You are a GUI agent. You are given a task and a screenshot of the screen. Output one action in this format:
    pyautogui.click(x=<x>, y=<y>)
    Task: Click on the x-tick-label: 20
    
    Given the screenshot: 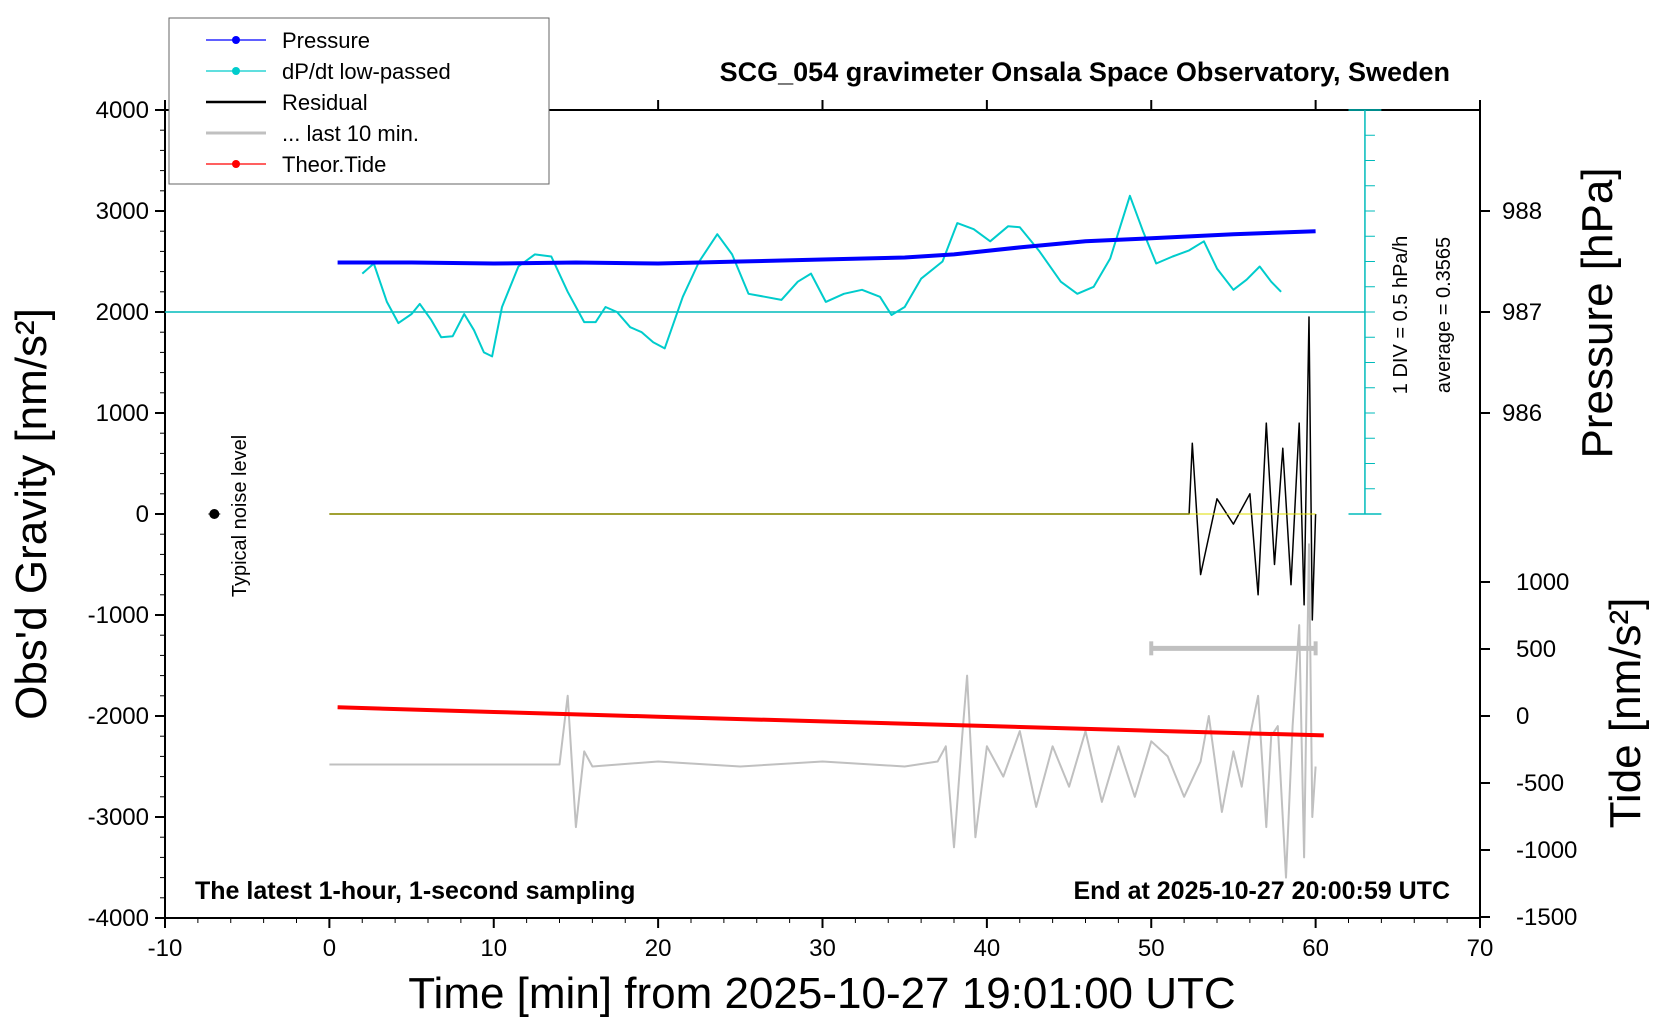 What is the action you would take?
    pyautogui.click(x=658, y=948)
    